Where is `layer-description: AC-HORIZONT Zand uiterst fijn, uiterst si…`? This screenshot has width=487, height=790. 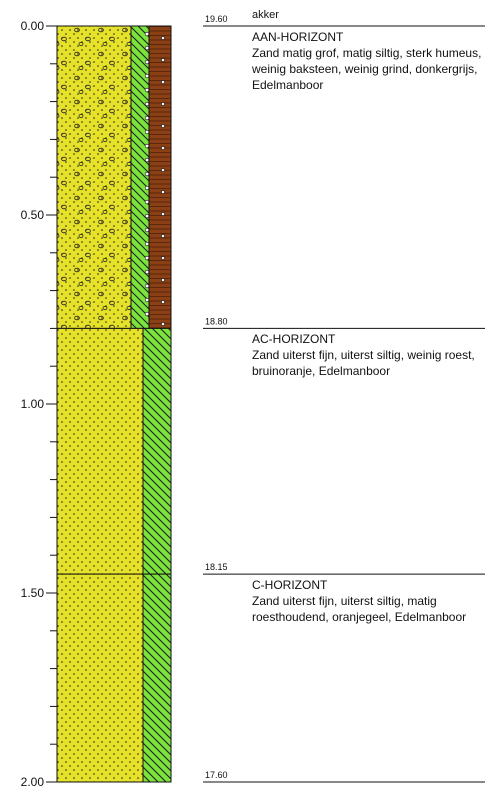 layer-description: AC-HORIZONT Zand uiterst fijn, uiterst si… is located at coordinates (368, 355).